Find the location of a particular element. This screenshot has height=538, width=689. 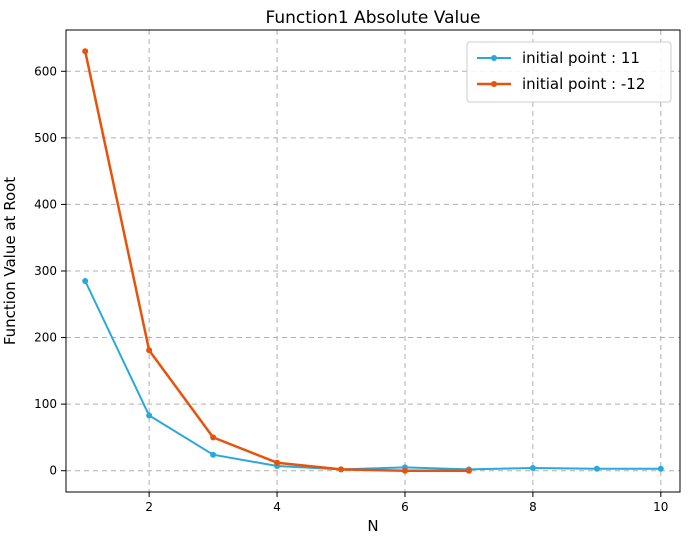

chart-title: Function1 Absolute Value is located at coordinates (373, 18).